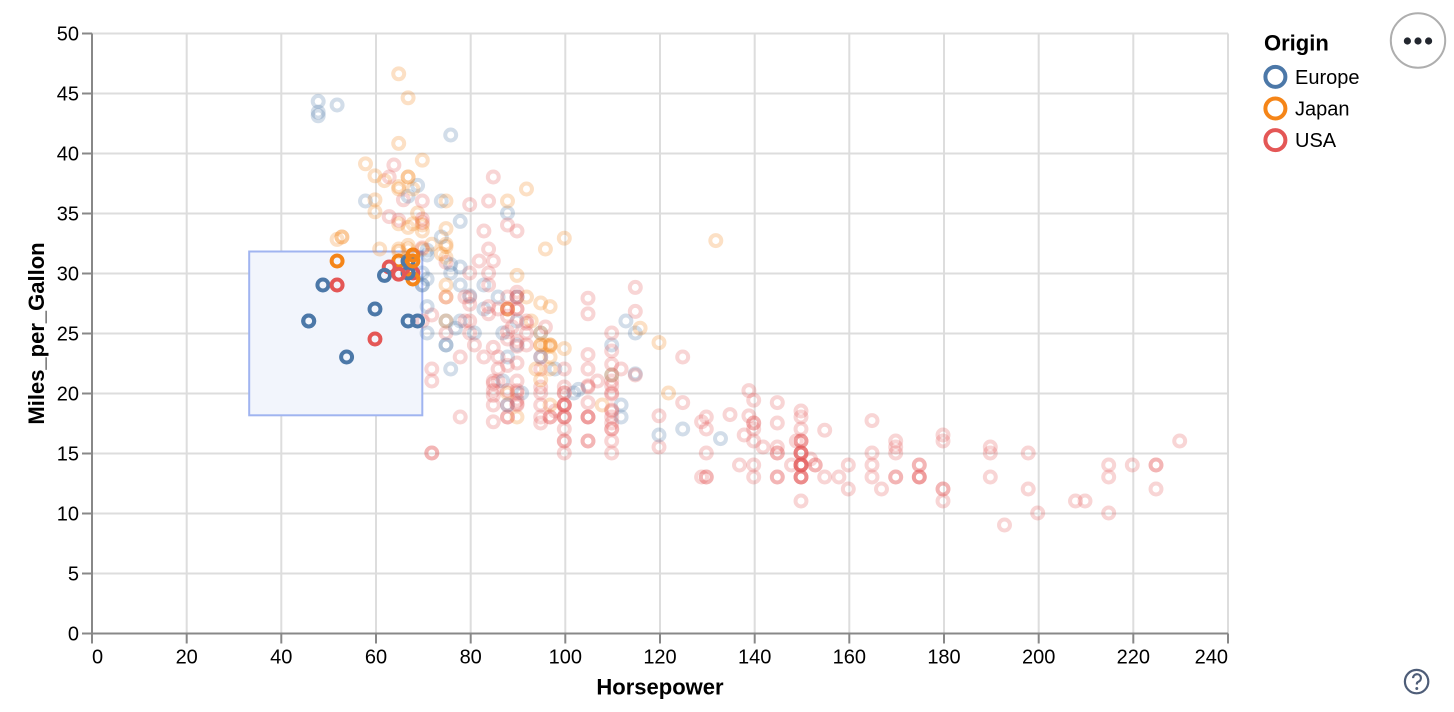  I want to click on svg-text: 25, so click(68, 335).